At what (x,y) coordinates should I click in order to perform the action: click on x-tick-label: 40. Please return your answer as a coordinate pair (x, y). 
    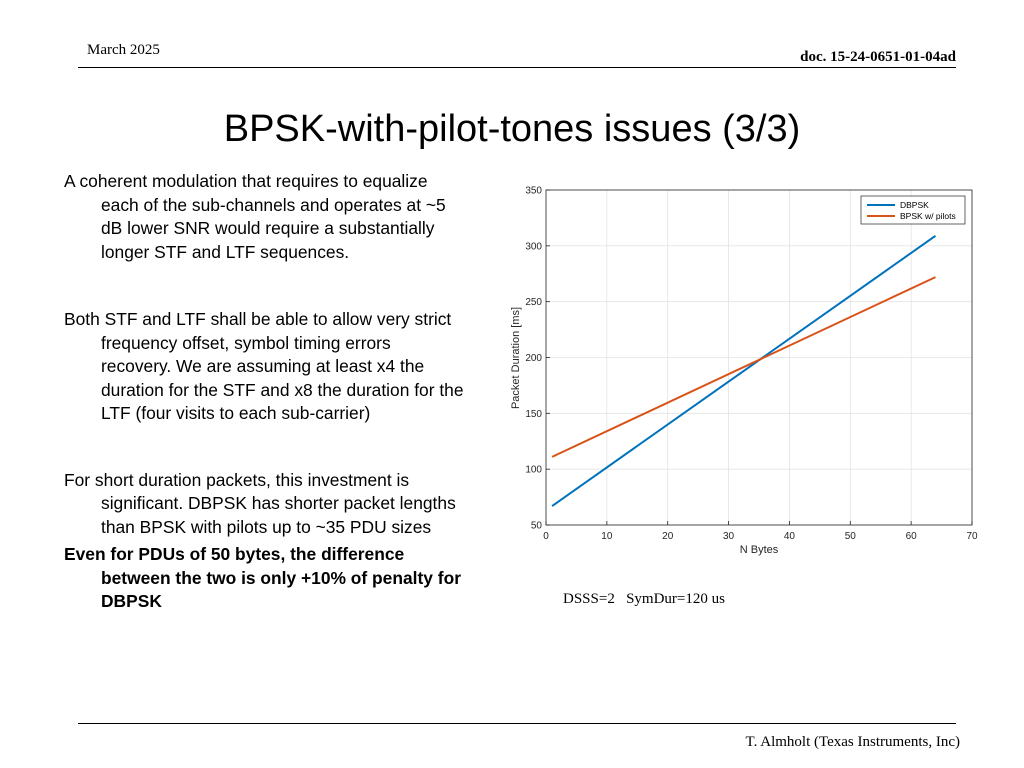
    Looking at the image, I should click on (790, 536).